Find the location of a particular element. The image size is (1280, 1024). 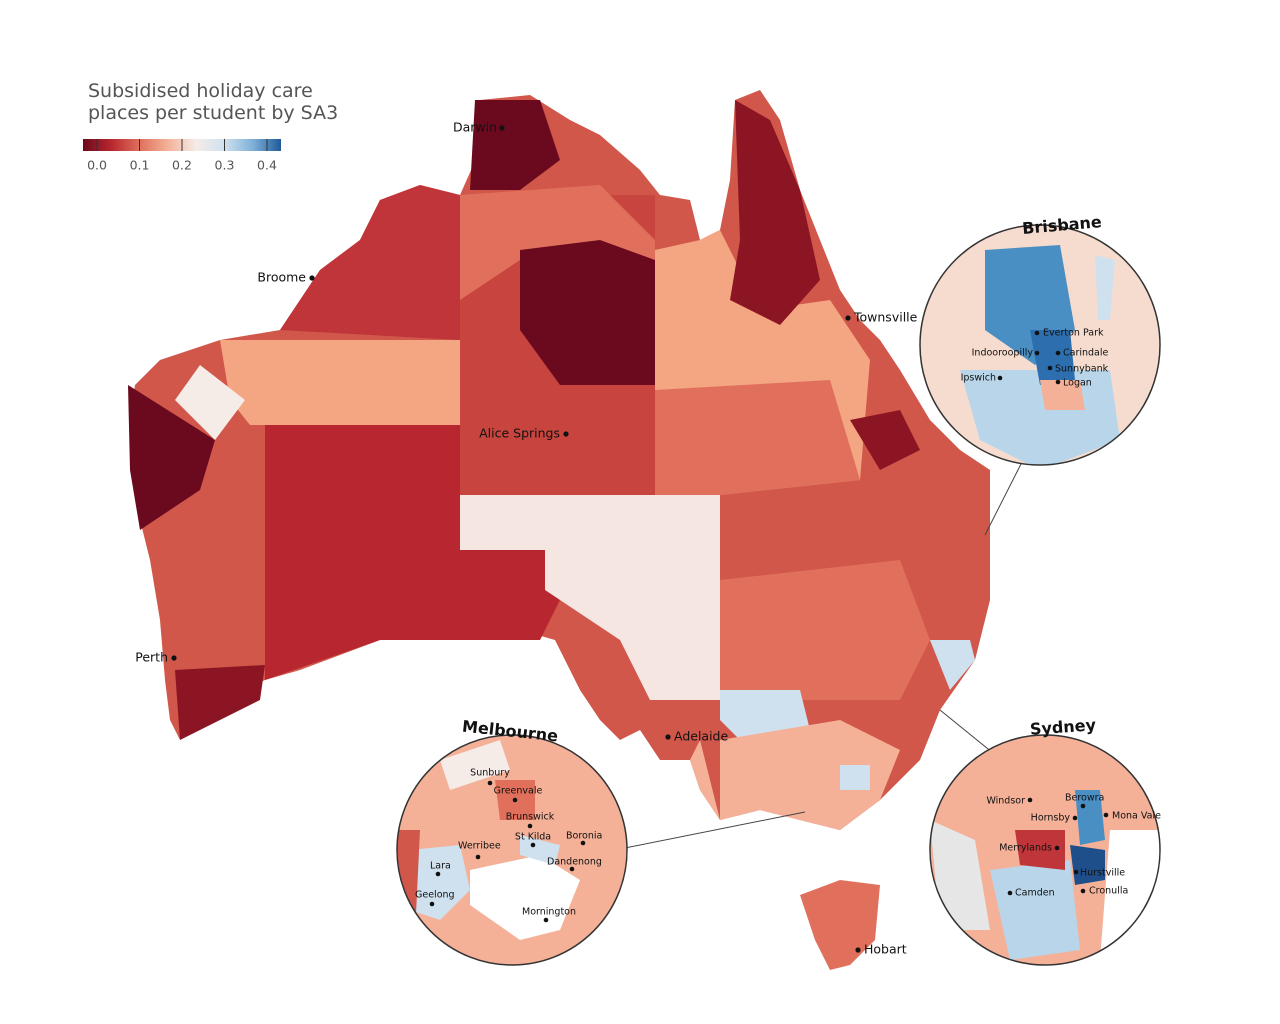

melbourne-inset is located at coordinates (512, 850).